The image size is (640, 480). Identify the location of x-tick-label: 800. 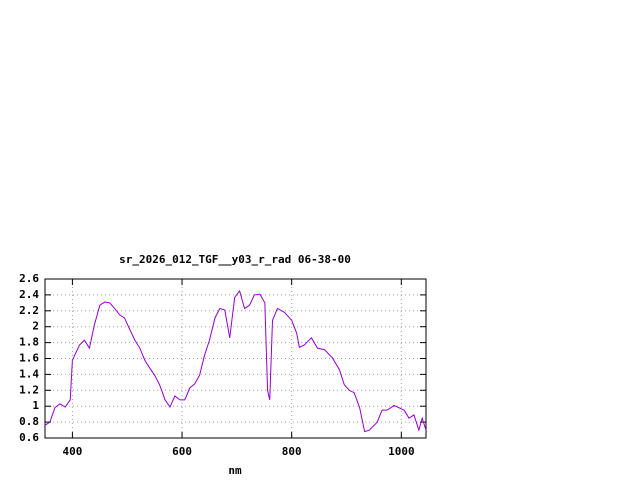
(292, 451).